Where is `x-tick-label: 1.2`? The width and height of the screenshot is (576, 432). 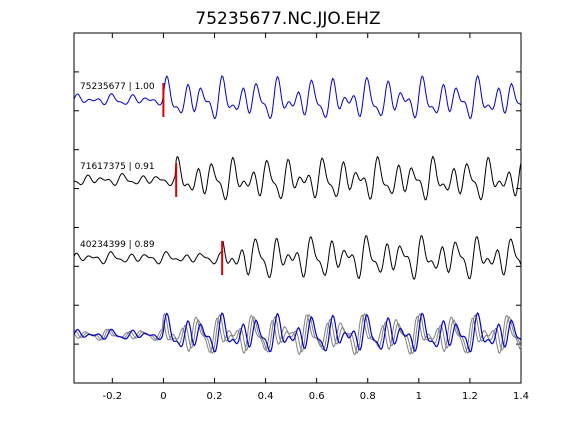
x-tick-label: 1.2 is located at coordinates (470, 396).